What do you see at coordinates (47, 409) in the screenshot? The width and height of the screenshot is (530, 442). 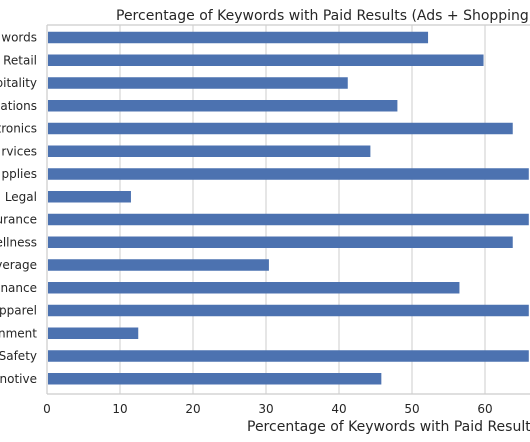 I see `x-tick-label: 0` at bounding box center [47, 409].